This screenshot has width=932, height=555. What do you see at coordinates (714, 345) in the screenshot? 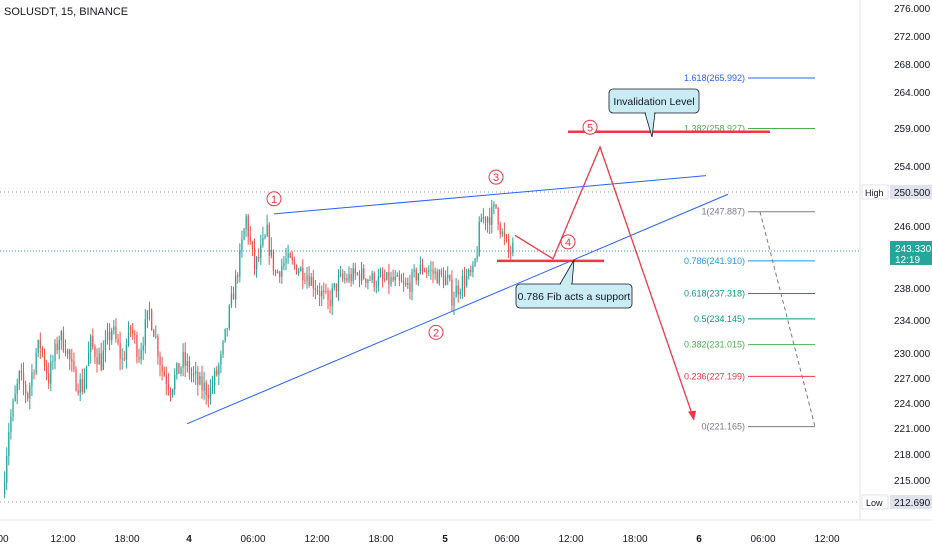
I see `fib-level-label: 0.382(231.015)` at bounding box center [714, 345].